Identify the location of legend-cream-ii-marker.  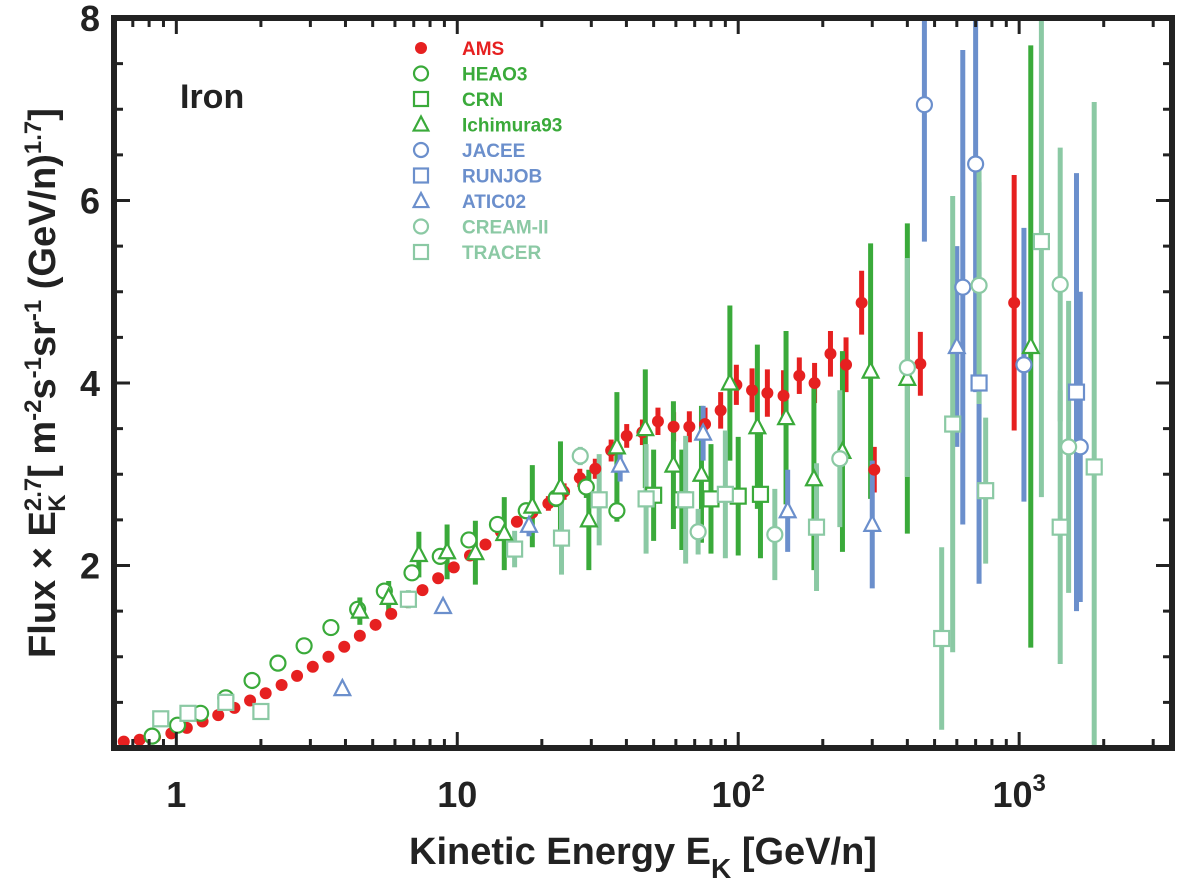
(421, 226).